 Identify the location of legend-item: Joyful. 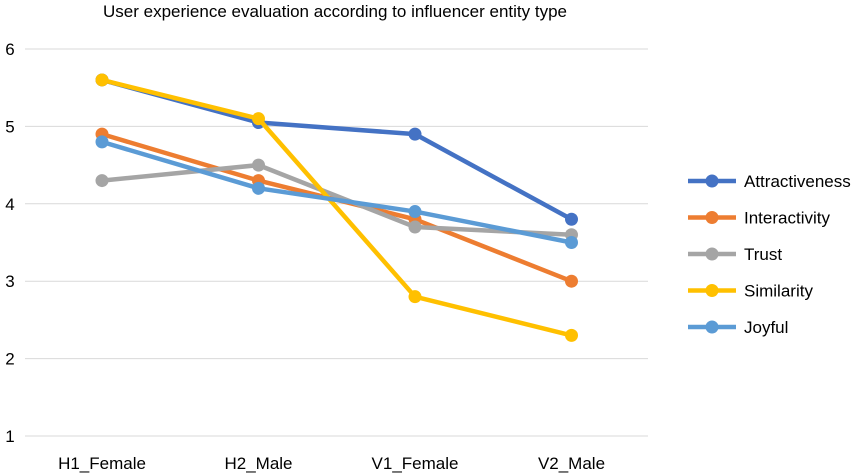
(738, 327).